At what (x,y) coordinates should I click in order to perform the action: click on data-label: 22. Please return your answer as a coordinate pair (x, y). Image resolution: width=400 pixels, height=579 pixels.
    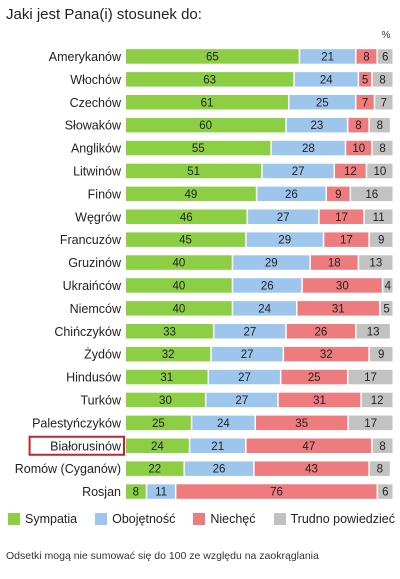
    Looking at the image, I should click on (154, 470).